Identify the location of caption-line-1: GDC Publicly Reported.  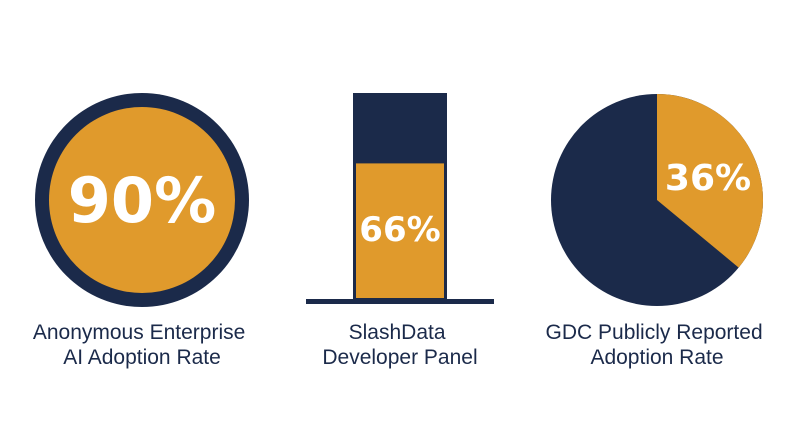
(654, 332).